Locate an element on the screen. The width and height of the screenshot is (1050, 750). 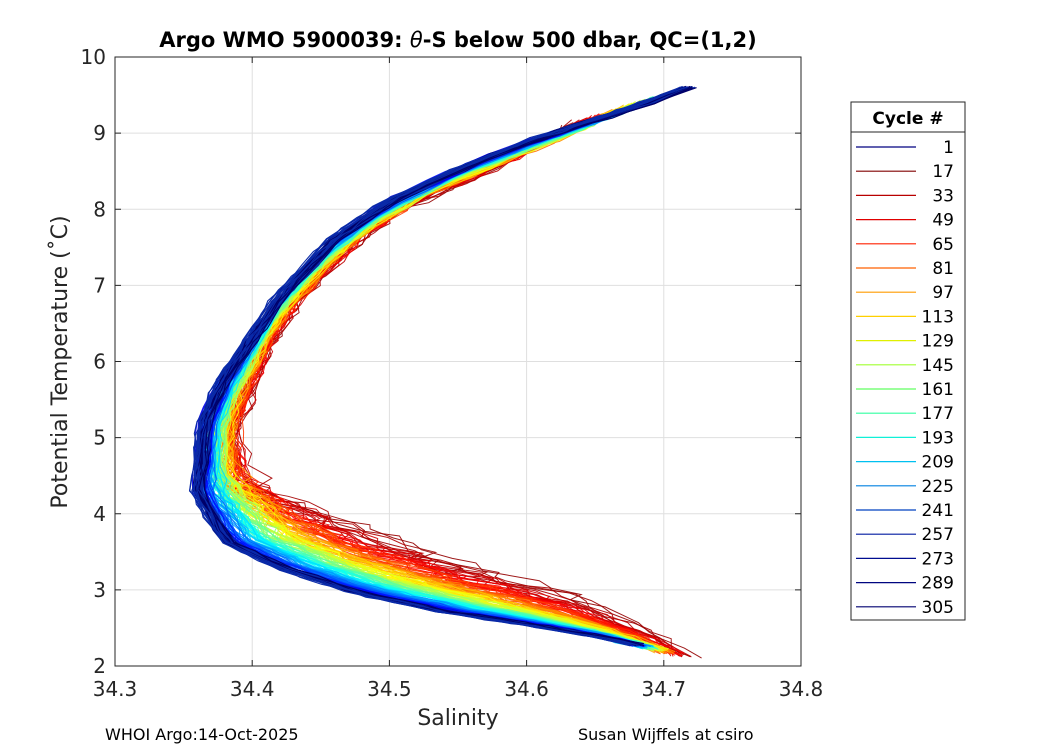
y-tick-label: 4 is located at coordinates (99, 514).